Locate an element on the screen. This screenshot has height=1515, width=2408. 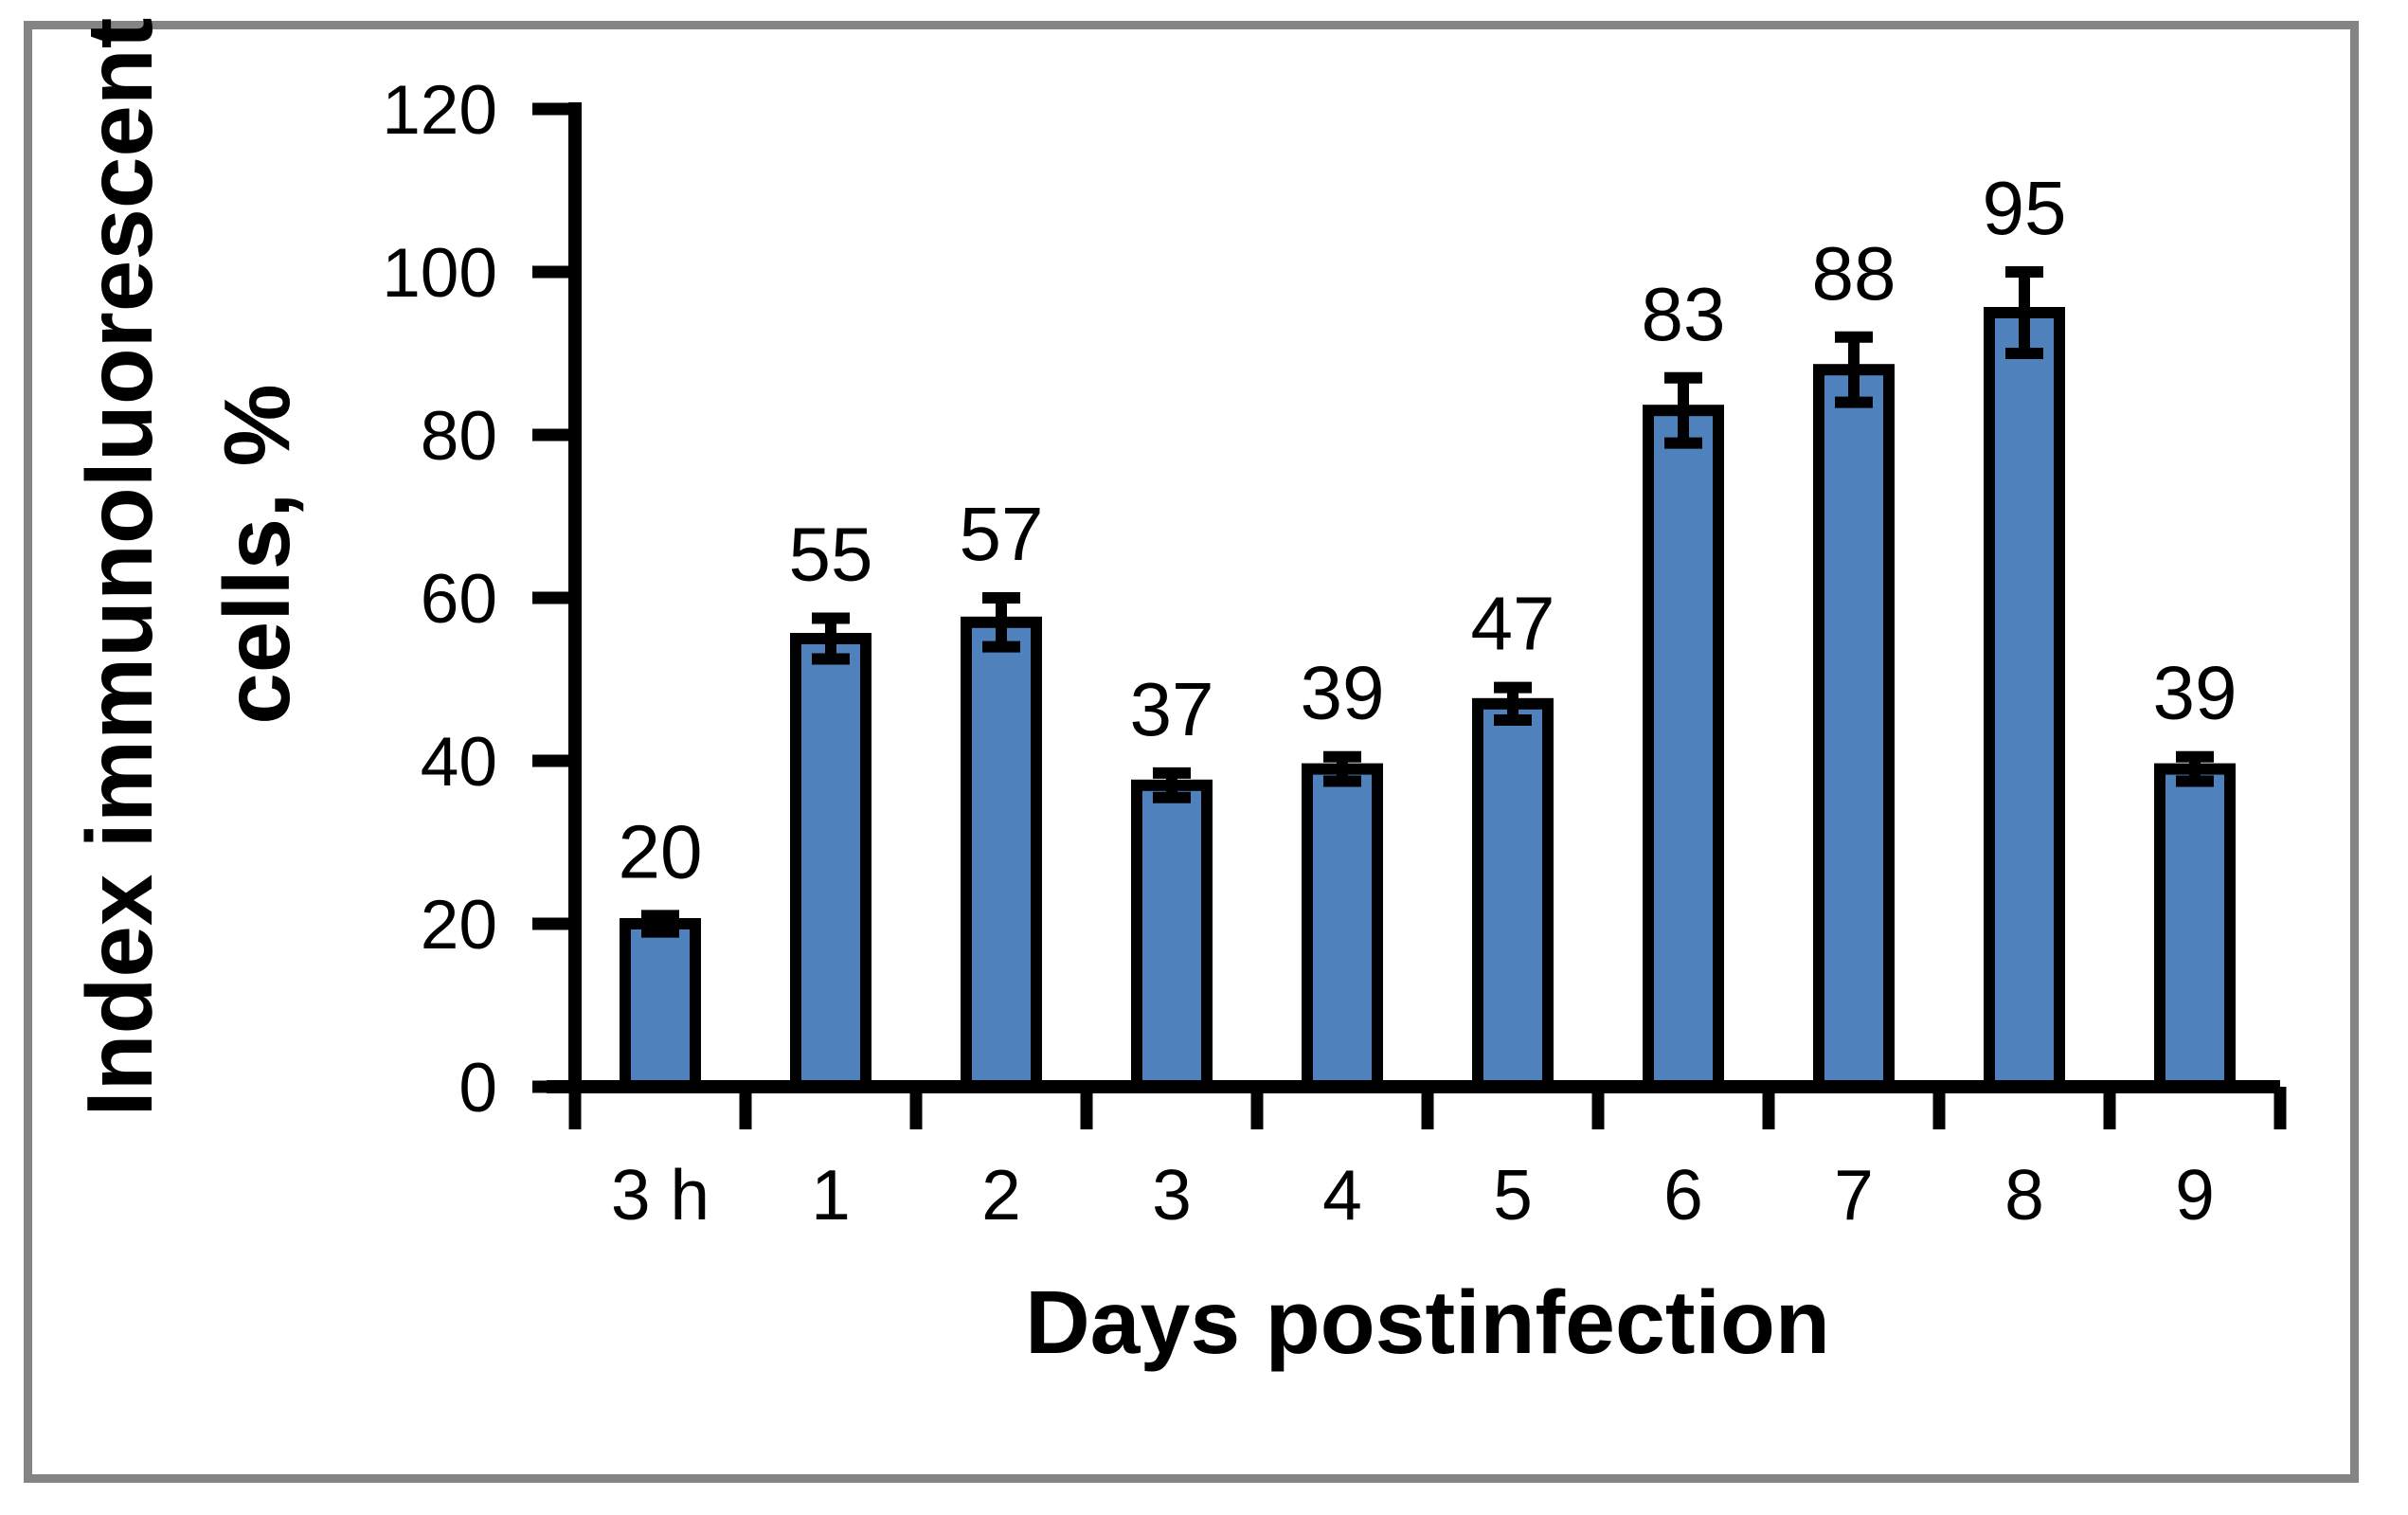
y-axis-title: Index immunoluorescent cells, % is located at coordinates (188, 558).